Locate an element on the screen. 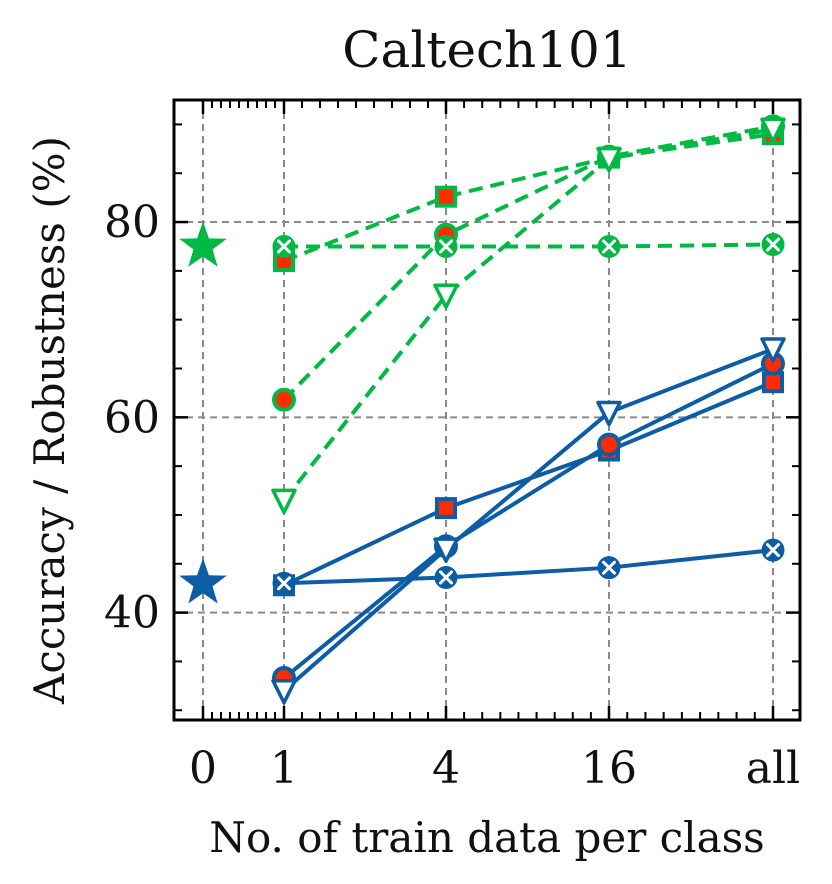  y-tick-label: 60 is located at coordinates (132, 417).